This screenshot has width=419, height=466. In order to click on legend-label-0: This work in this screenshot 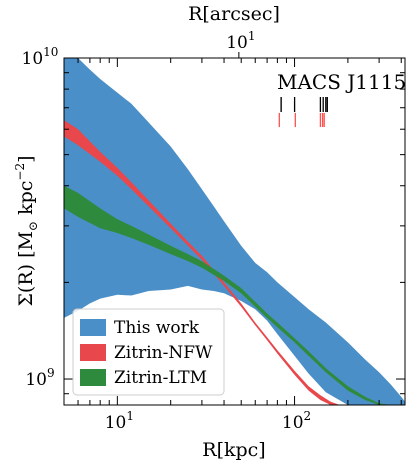, I will do `click(157, 328)`.